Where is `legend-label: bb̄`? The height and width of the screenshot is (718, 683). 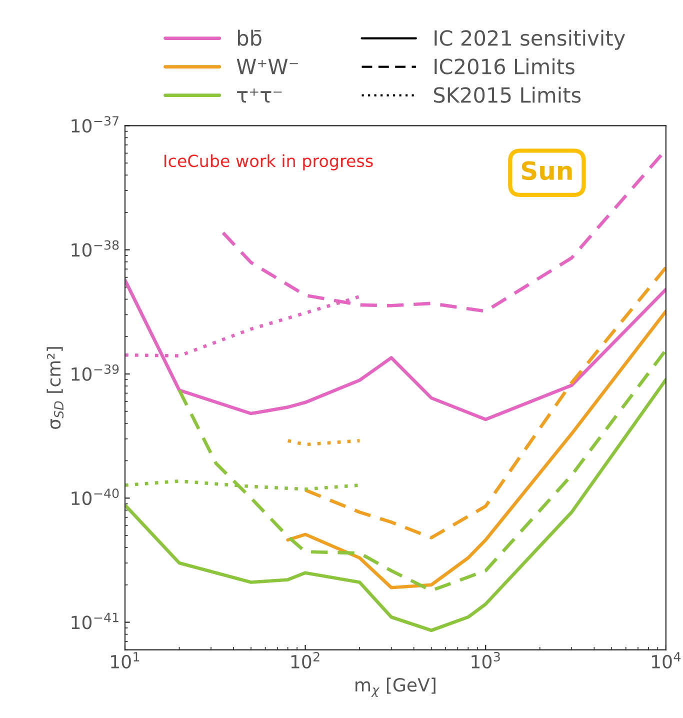
legend-label: bb̄ is located at coordinates (250, 38).